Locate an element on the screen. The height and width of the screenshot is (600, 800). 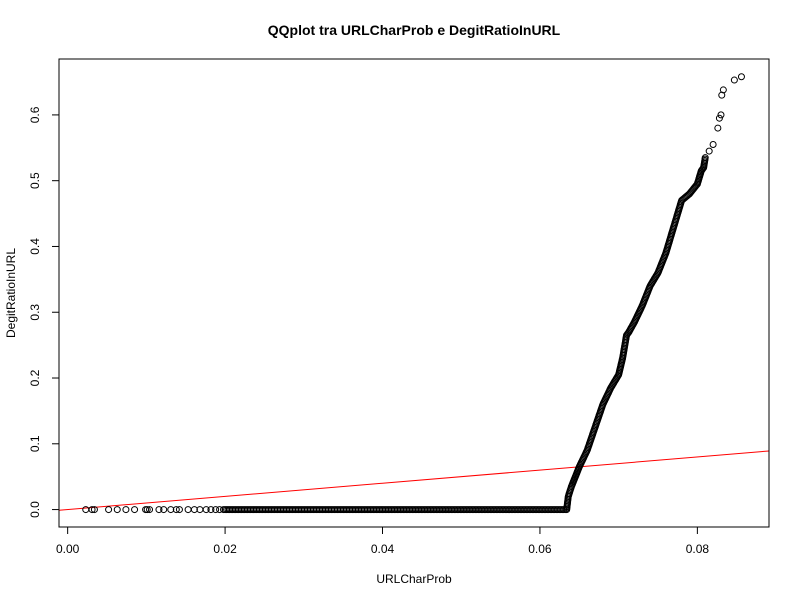
y-axis: 0.0 0.1 0.2 0.3 0.4 0.5 0.6 is located at coordinates (44, 312).